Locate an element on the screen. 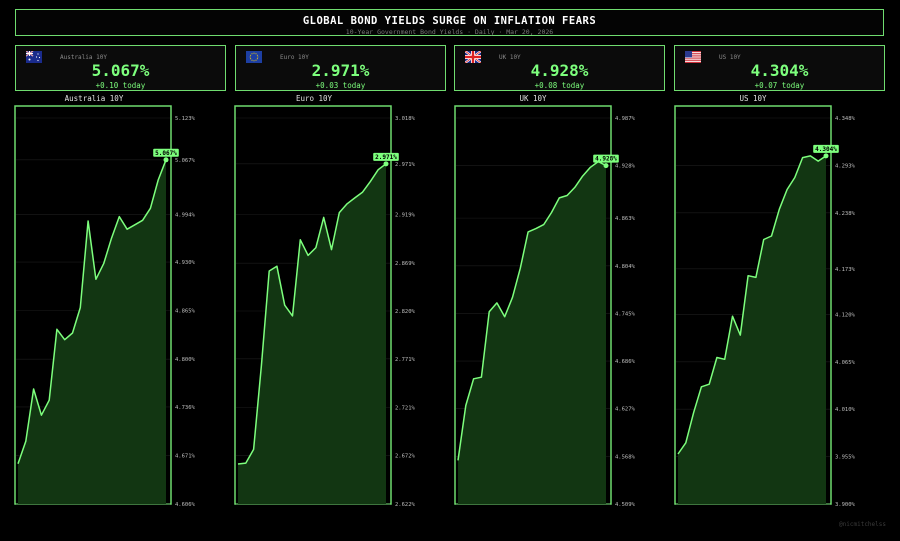  y-tick-label: 2.622% is located at coordinates (405, 505).